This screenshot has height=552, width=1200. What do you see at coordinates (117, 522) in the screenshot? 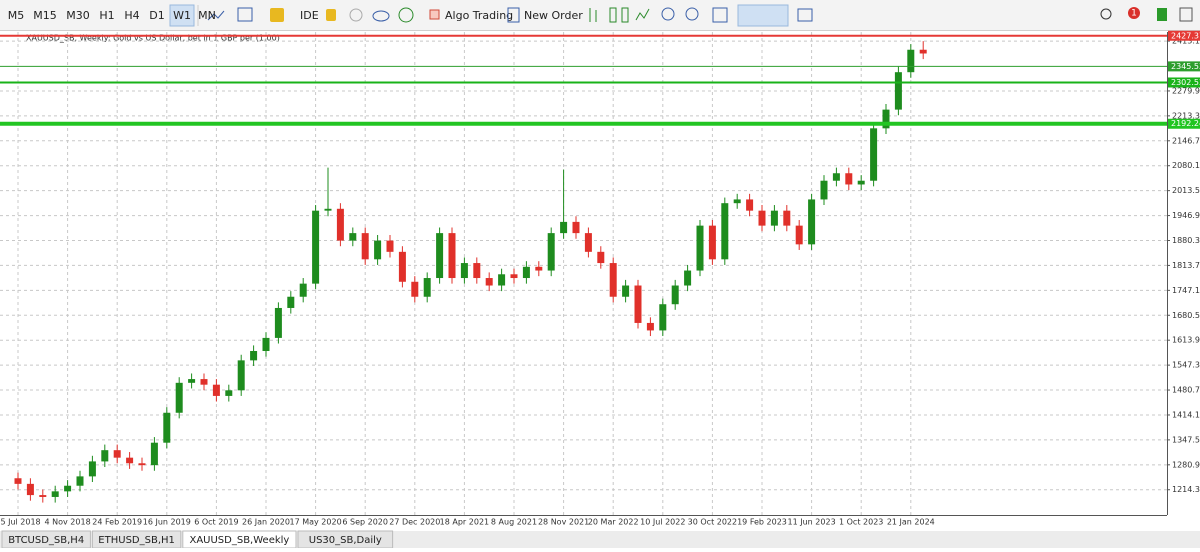
I see `x-tick-label: 24 Feb 2019` at bounding box center [117, 522].